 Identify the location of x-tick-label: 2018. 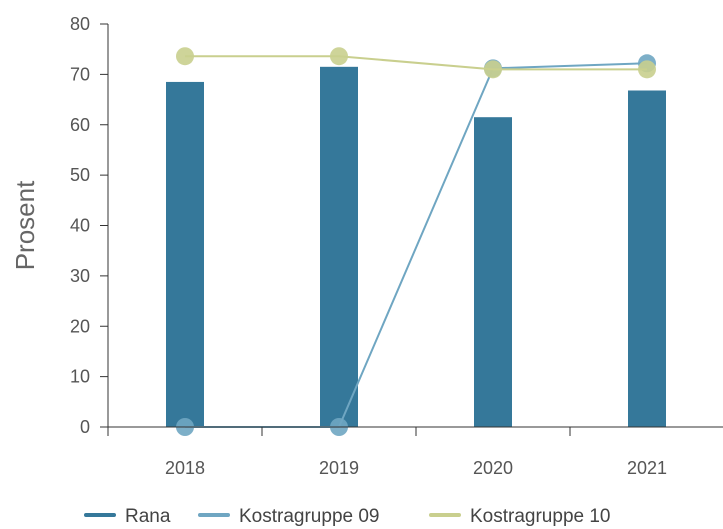
(185, 468).